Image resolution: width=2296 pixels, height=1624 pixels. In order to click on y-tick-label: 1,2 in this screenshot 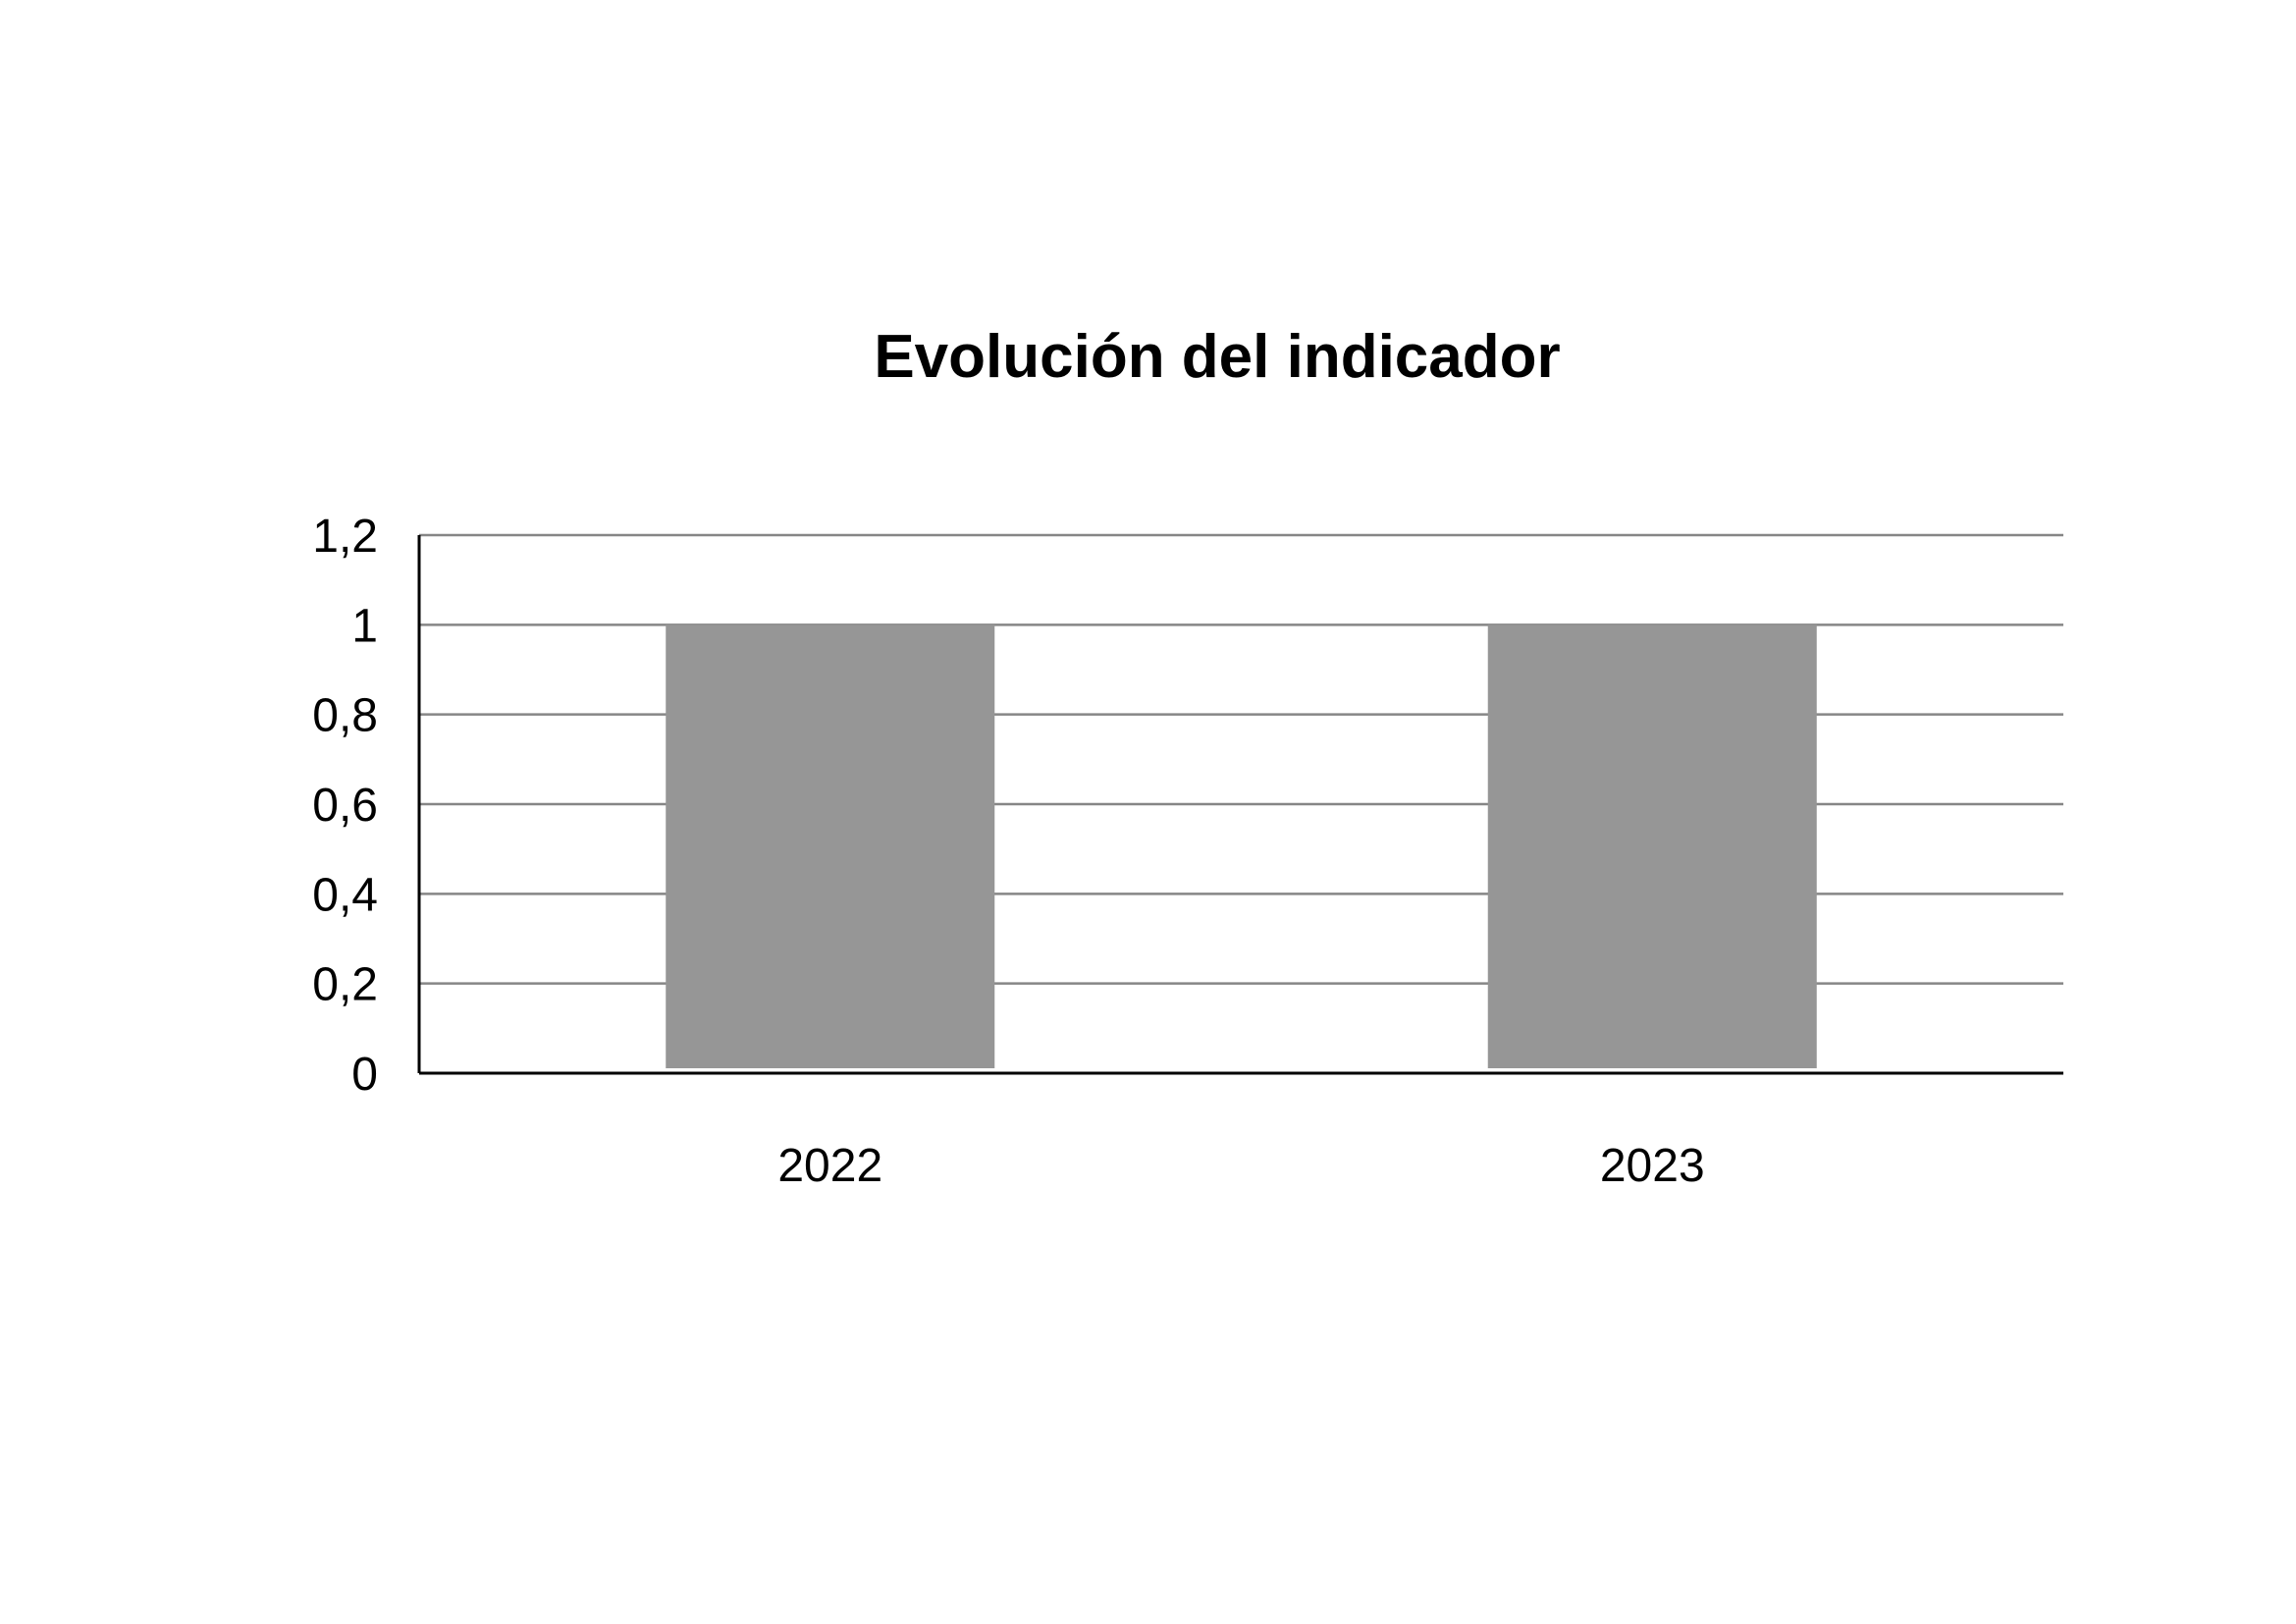, I will do `click(345, 537)`.